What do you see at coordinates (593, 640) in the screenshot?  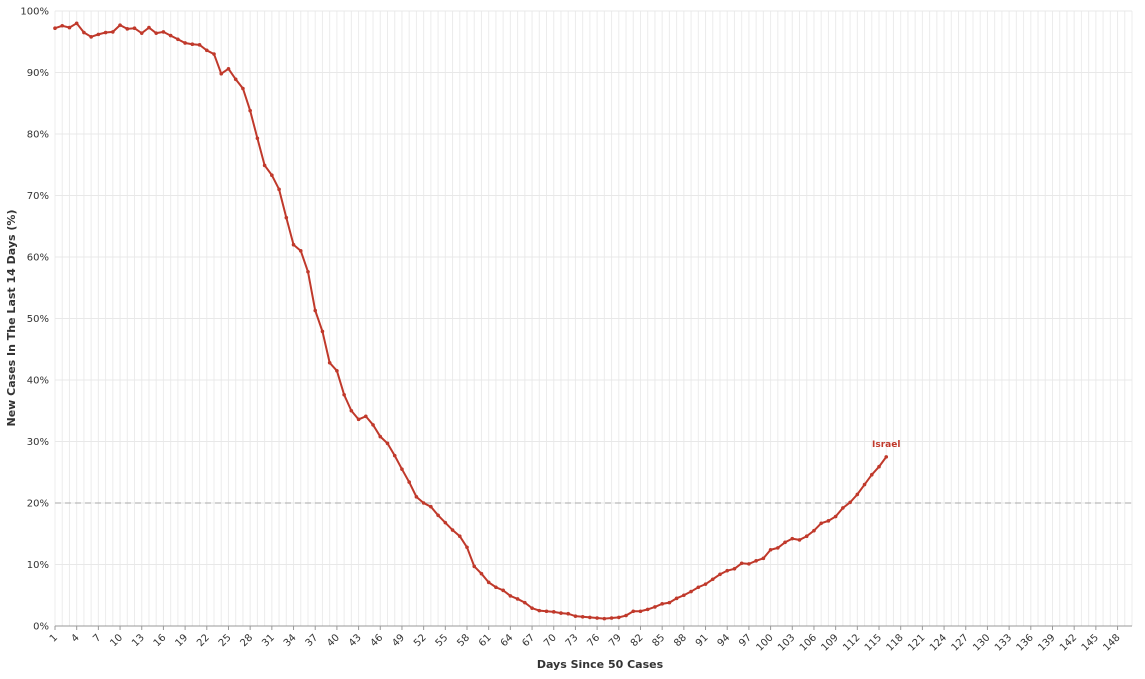 I see `x-tick-label: 76` at bounding box center [593, 640].